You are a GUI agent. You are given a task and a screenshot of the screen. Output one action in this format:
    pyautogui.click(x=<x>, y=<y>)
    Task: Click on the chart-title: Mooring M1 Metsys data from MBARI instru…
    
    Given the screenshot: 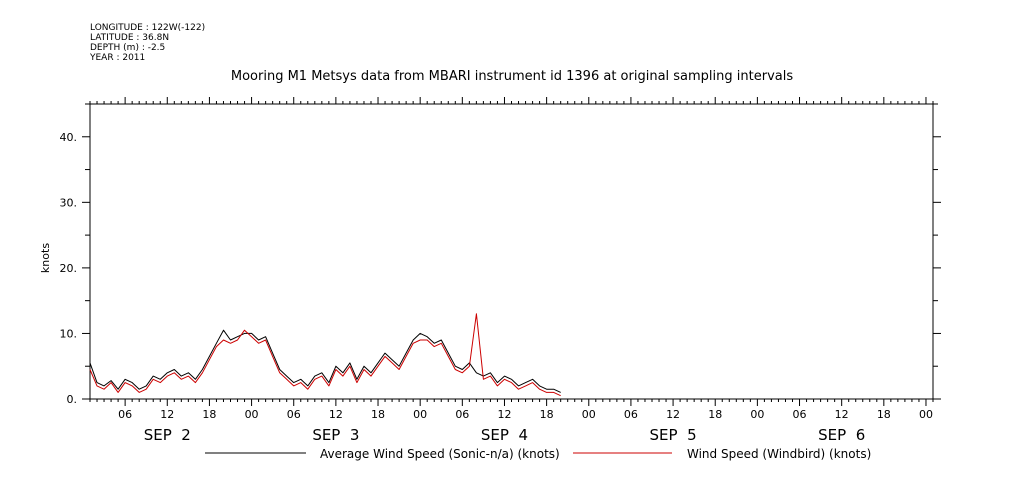 What is the action you would take?
    pyautogui.click(x=512, y=76)
    